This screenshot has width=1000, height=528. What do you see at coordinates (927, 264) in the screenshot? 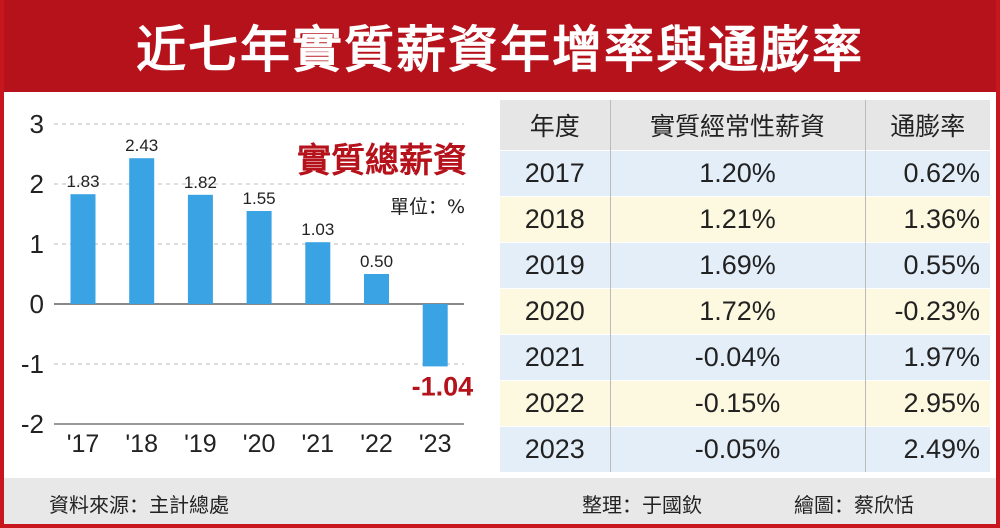
I see `inflation-cell: 0.55%` at bounding box center [927, 264].